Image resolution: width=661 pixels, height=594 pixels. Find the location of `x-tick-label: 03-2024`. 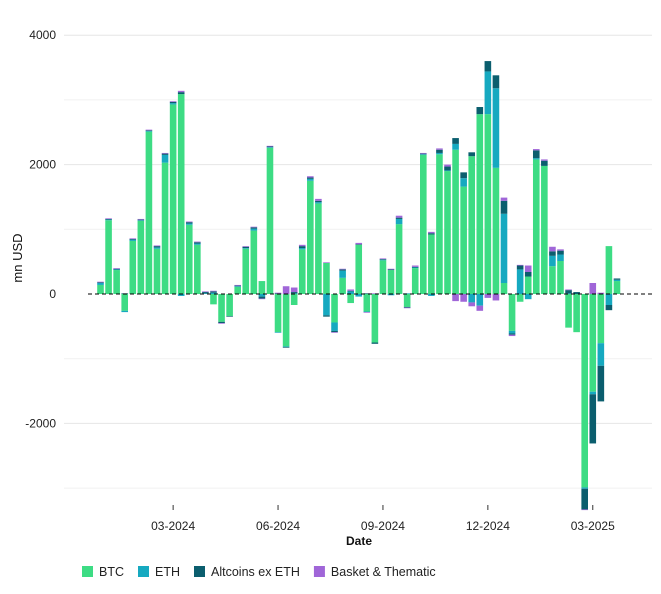

x-tick-label: 03-2024 is located at coordinates (173, 526).